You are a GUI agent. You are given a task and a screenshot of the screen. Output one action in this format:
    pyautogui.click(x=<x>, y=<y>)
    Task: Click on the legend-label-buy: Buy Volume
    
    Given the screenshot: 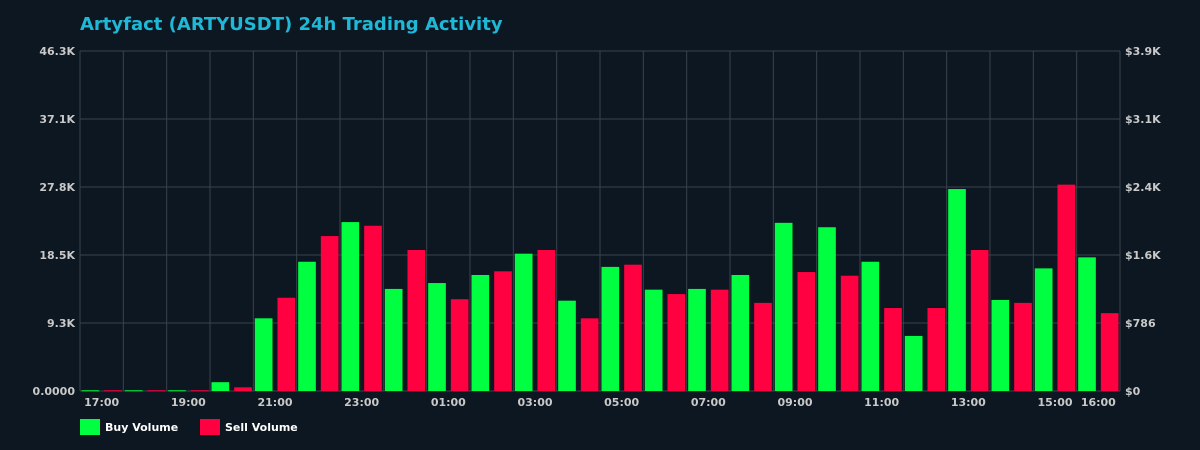 What is the action you would take?
    pyautogui.click(x=142, y=427)
    